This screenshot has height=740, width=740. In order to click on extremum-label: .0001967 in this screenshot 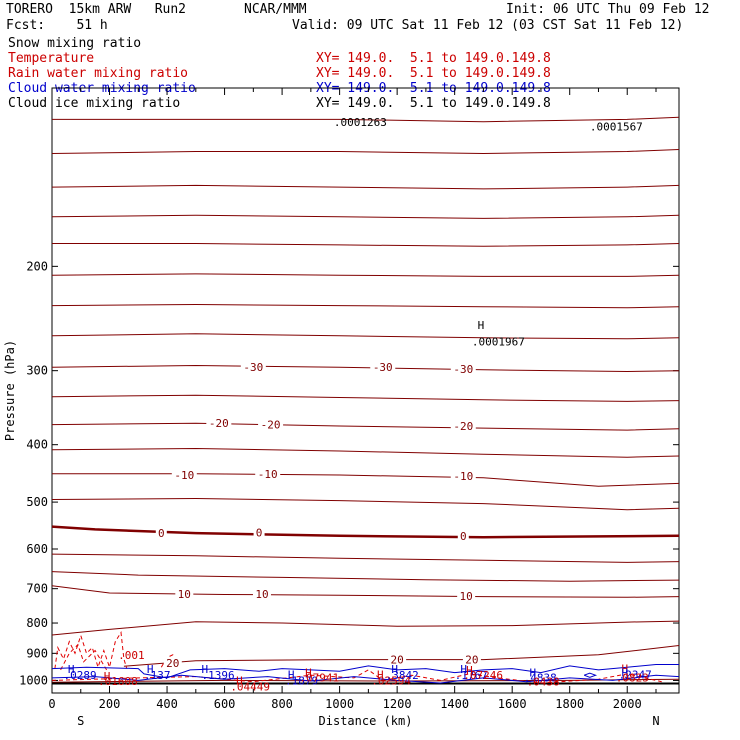, I will do `click(498, 341)`.